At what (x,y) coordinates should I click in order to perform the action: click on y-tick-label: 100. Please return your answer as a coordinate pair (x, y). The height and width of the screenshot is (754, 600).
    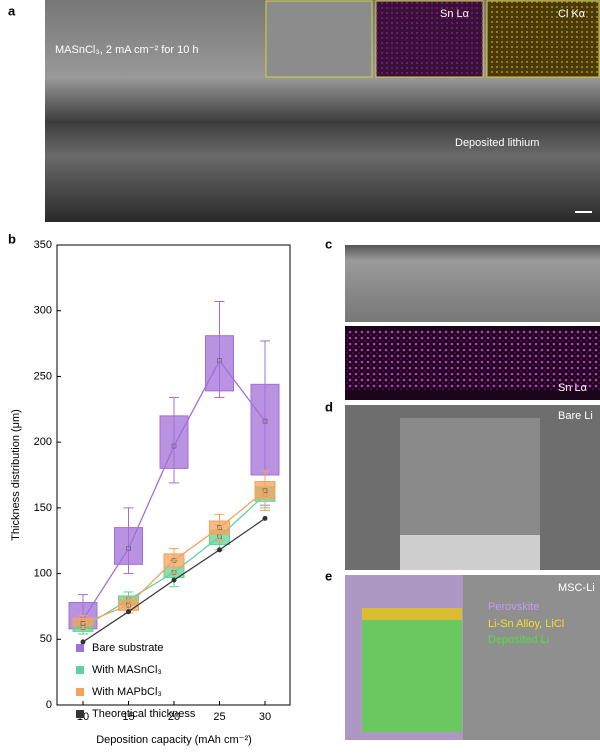
    Looking at the image, I should click on (43, 573).